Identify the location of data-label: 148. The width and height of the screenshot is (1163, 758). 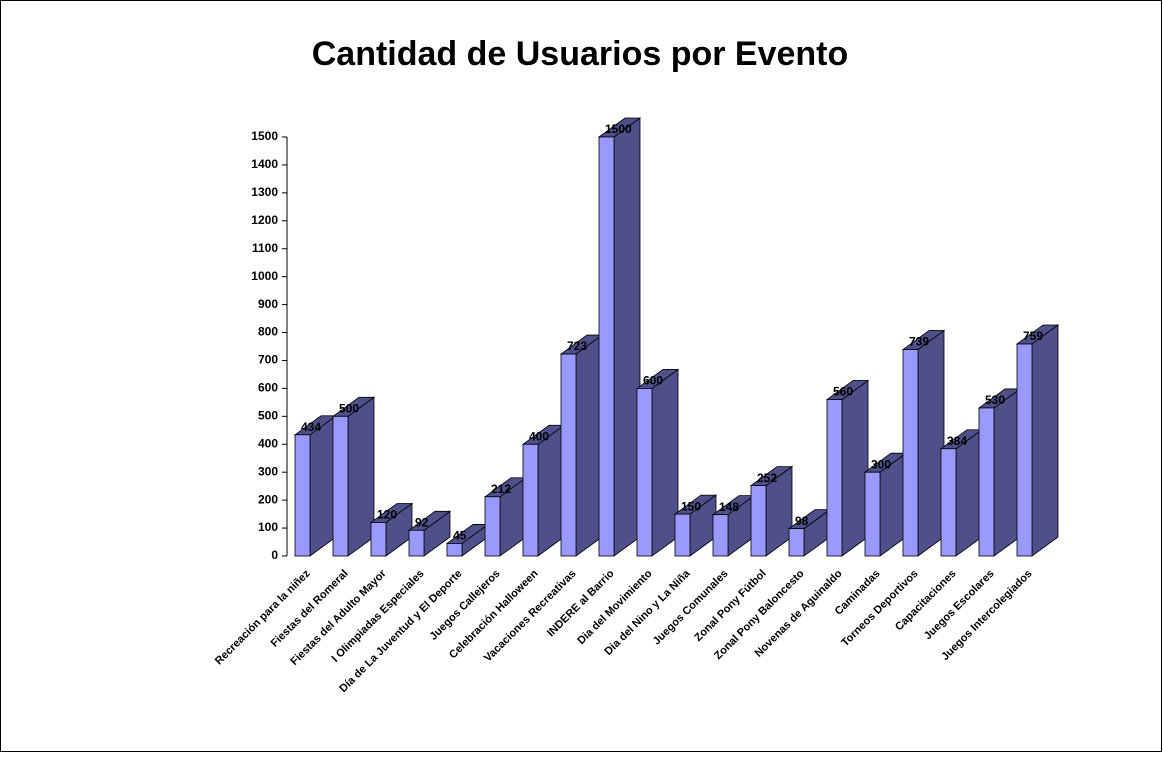
(729, 507).